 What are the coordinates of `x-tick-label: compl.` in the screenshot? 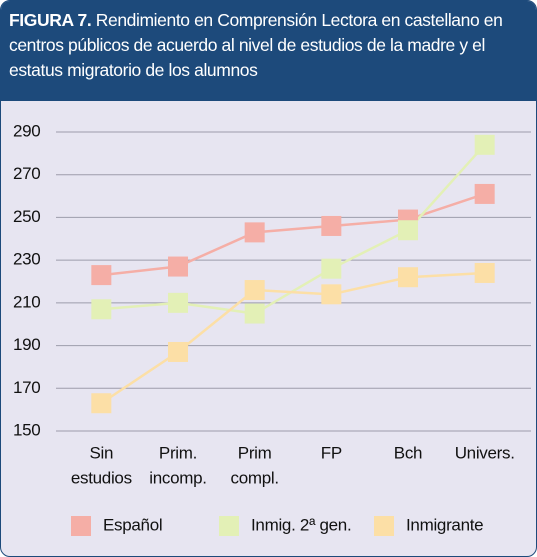 It's located at (255, 477).